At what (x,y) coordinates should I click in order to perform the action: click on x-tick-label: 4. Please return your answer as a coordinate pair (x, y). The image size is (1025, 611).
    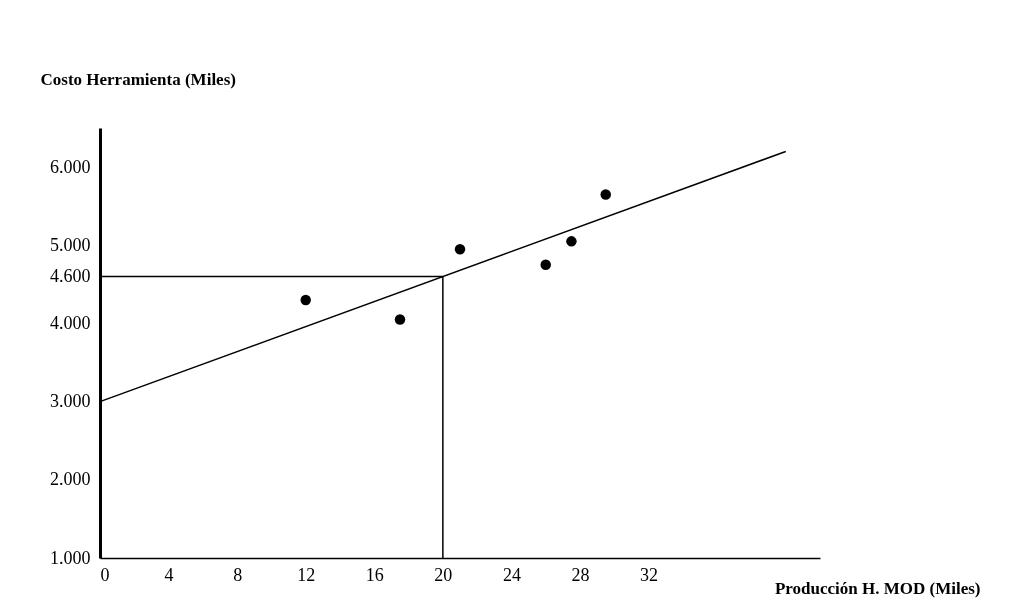
    Looking at the image, I should click on (169, 574).